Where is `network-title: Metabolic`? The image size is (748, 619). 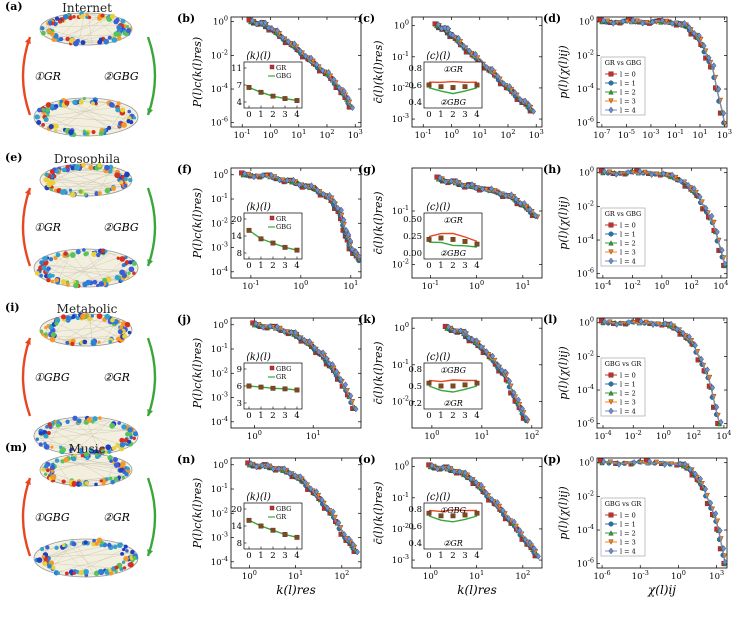 network-title: Metabolic is located at coordinates (87, 309).